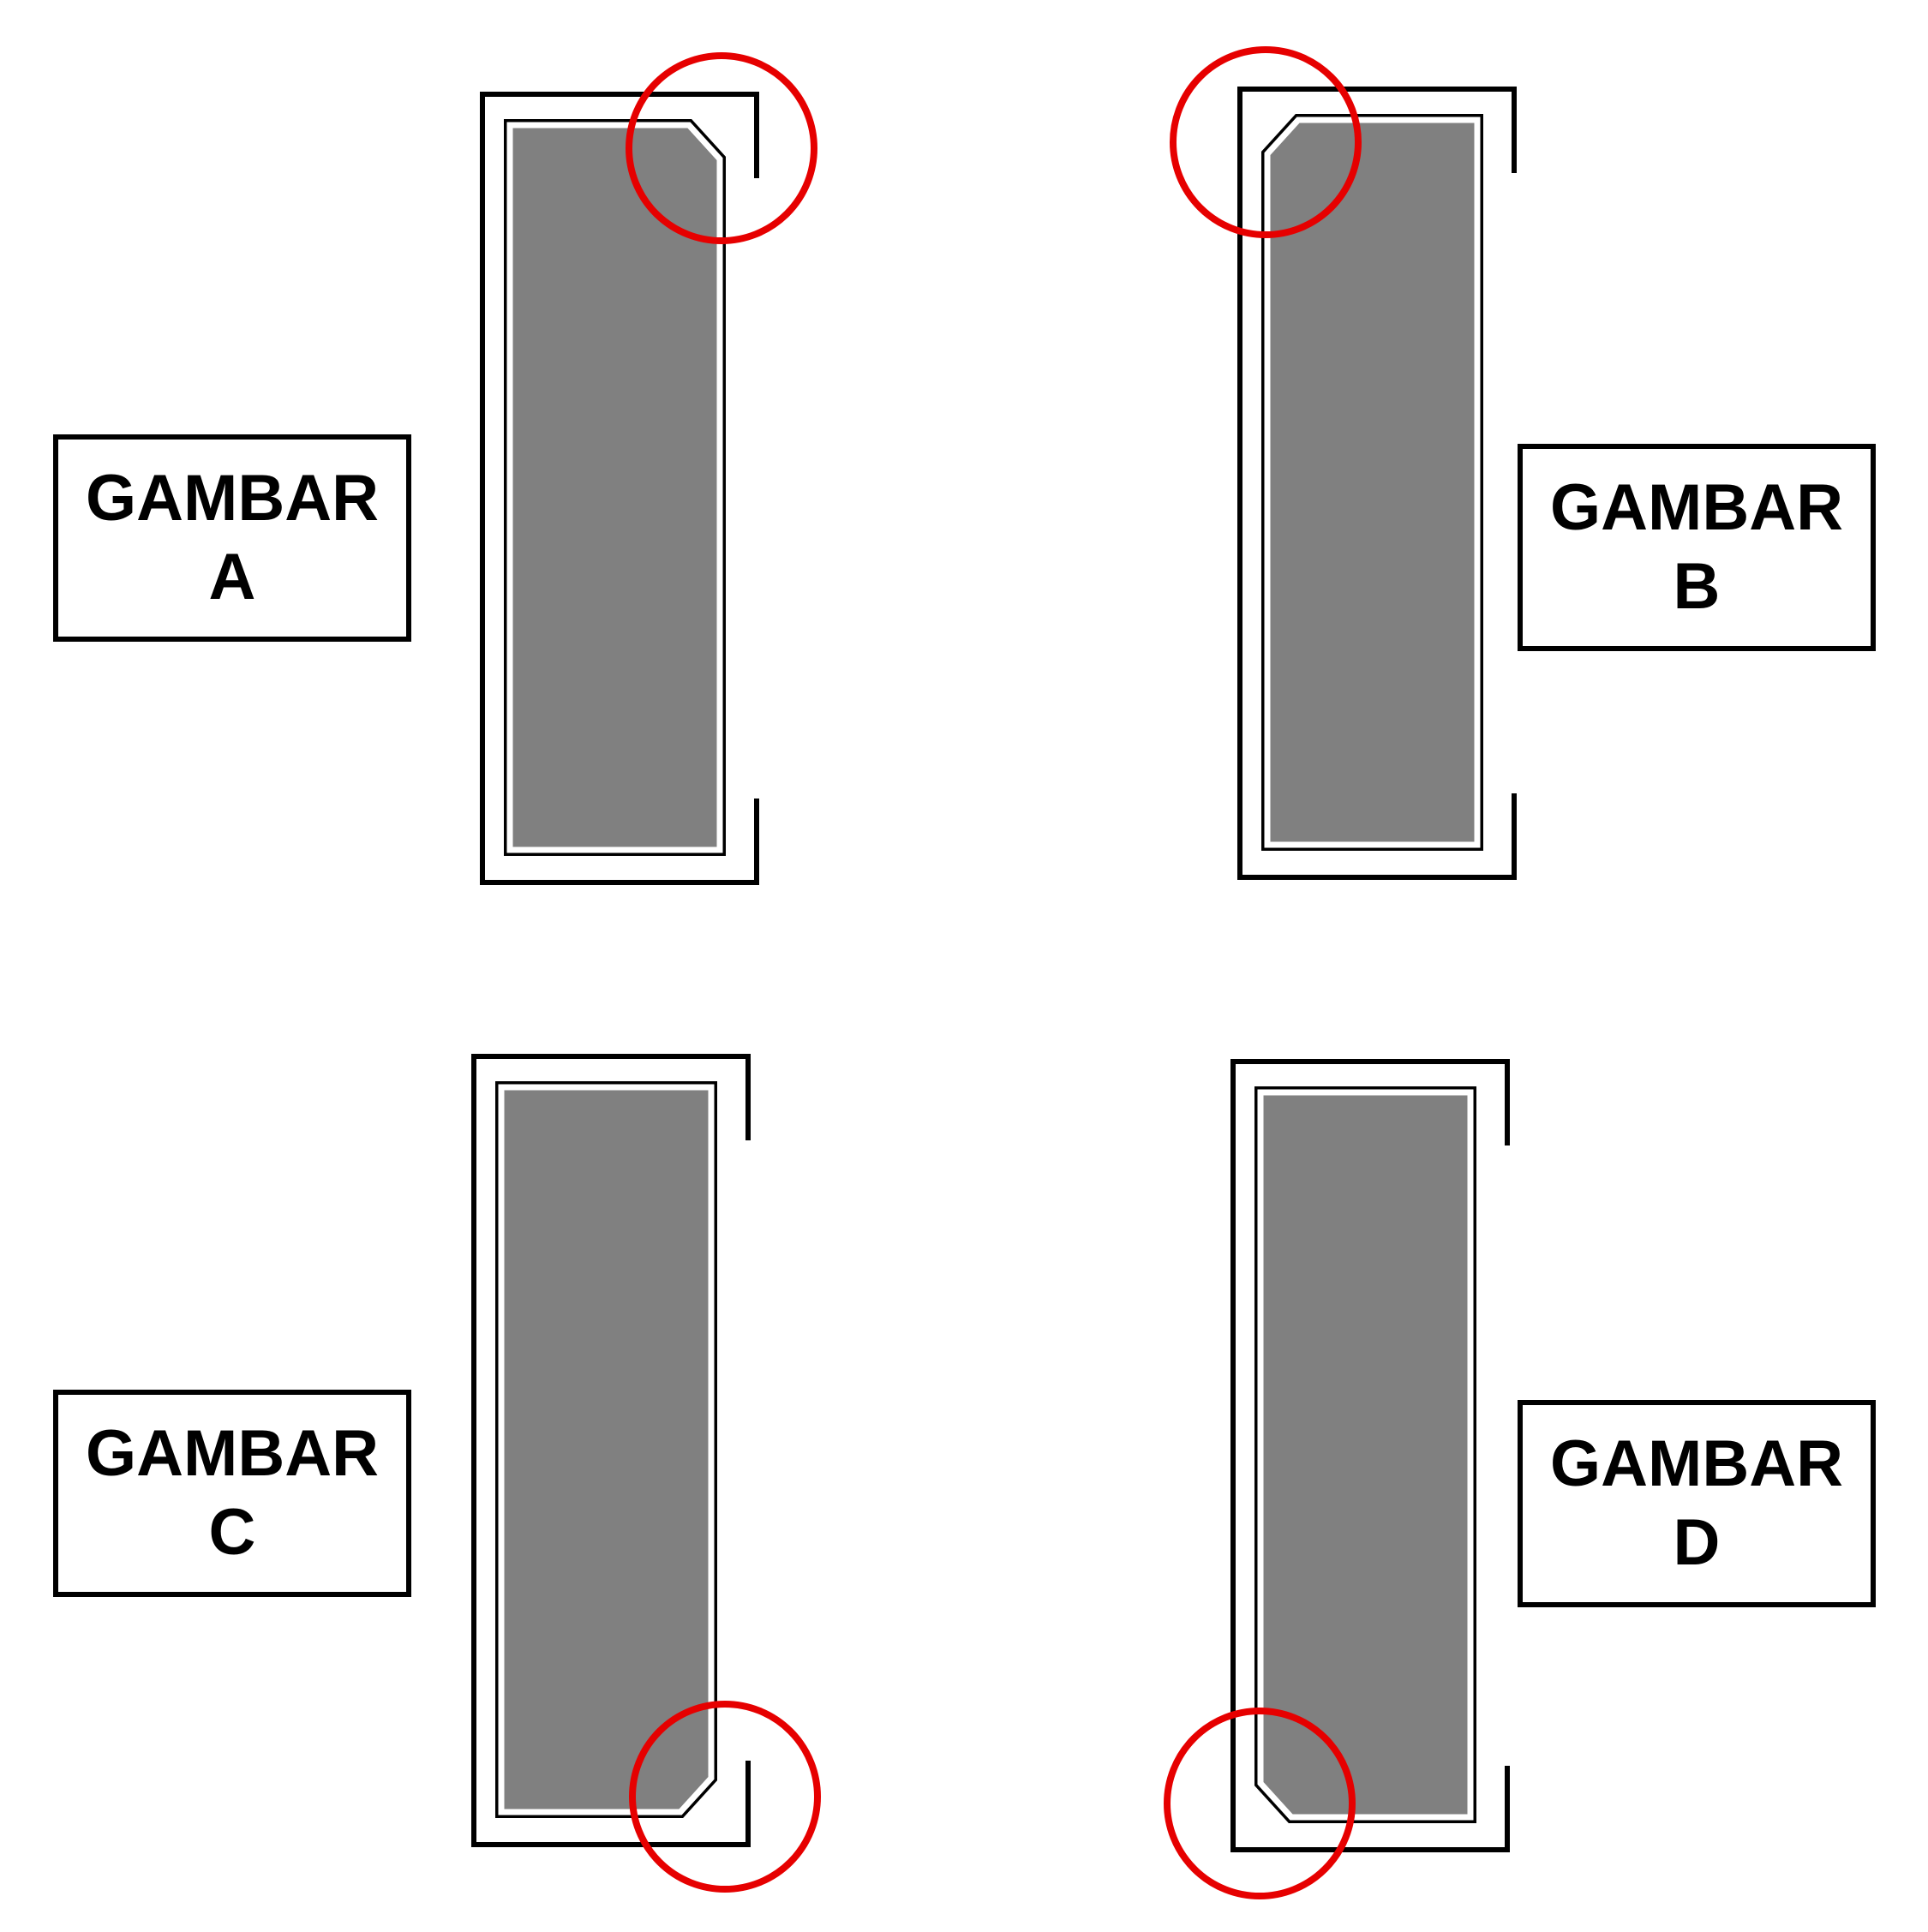  I want to click on slot-frame-b, so click(1377, 483).